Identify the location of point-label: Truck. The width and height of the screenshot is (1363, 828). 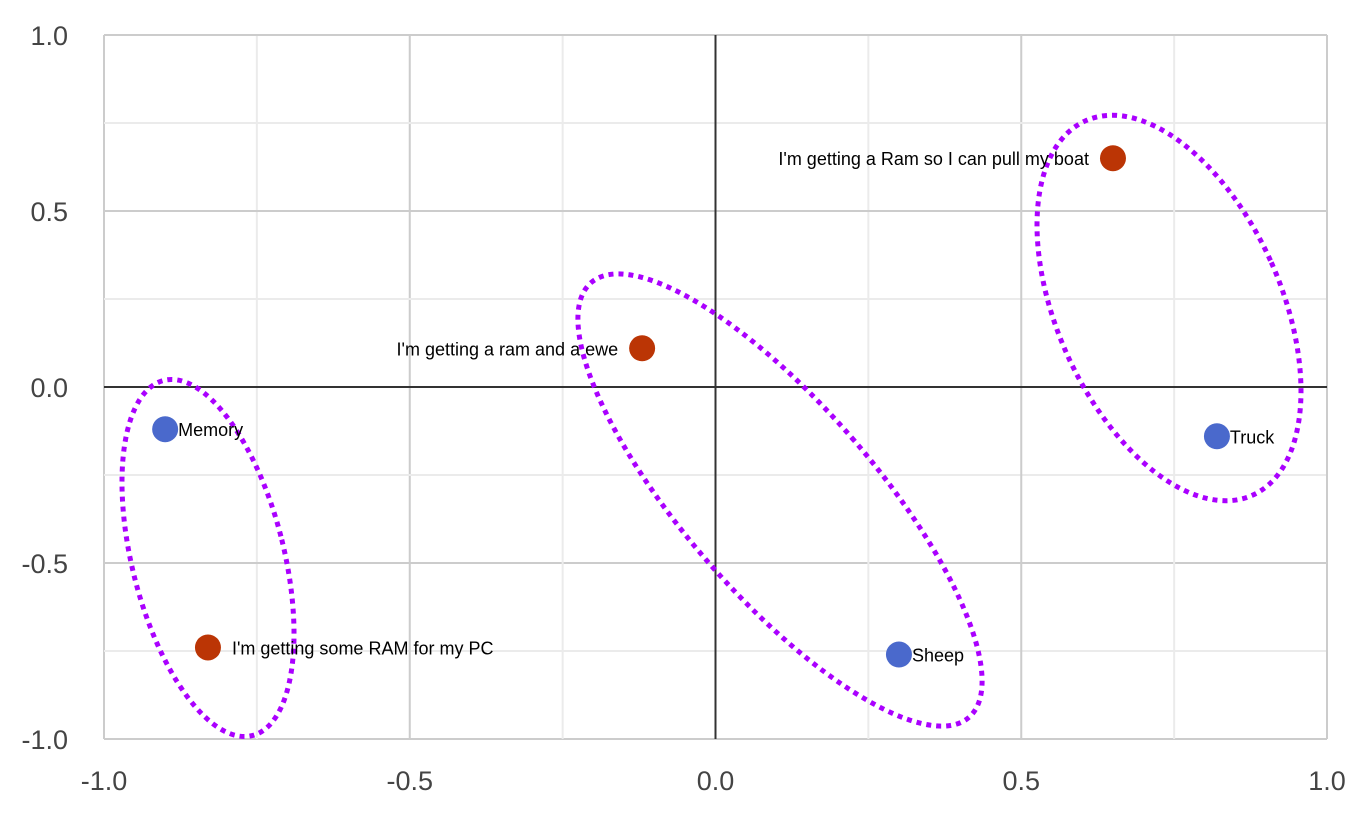
(1252, 437).